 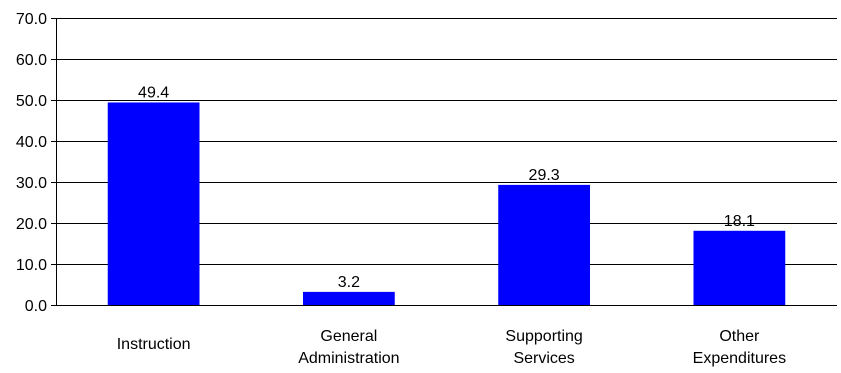 What do you see at coordinates (31, 19) in the screenshot?
I see `y-tick-label: 70.0` at bounding box center [31, 19].